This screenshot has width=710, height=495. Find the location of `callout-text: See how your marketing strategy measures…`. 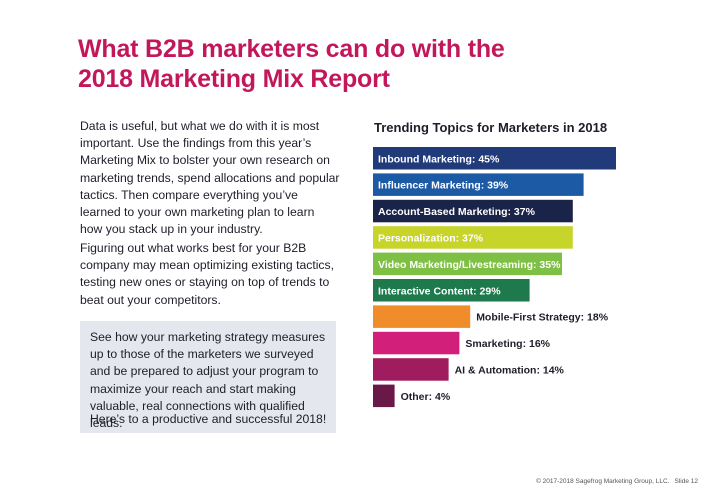

callout-text: See how your marketing strategy measures… is located at coordinates (208, 380).